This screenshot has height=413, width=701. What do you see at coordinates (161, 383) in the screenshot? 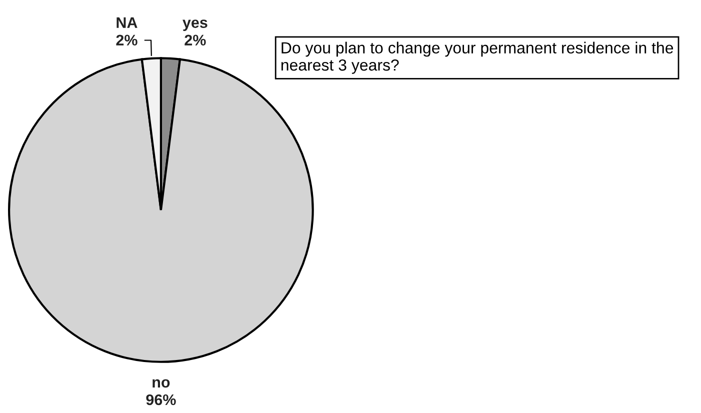
I see `slice-label: no` at bounding box center [161, 383].